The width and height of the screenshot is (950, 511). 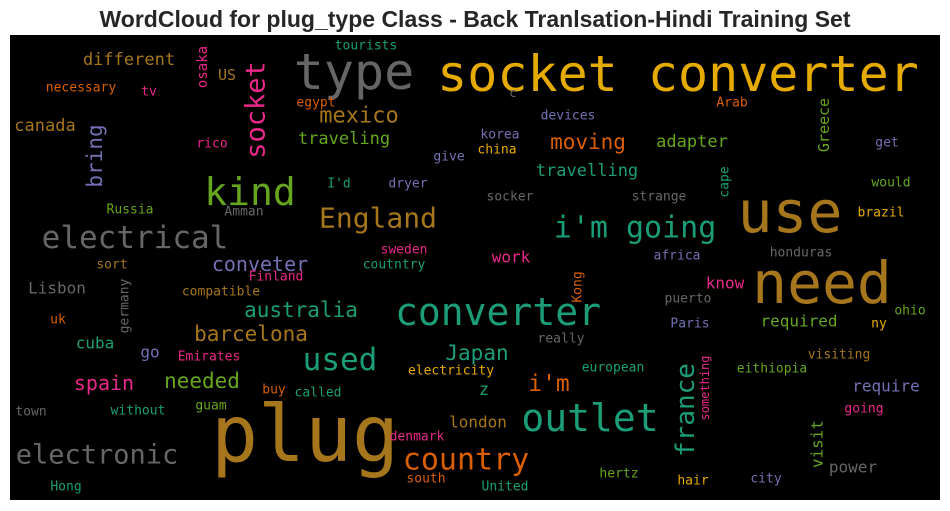 What do you see at coordinates (58, 320) in the screenshot?
I see `word-uk: uk` at bounding box center [58, 320].